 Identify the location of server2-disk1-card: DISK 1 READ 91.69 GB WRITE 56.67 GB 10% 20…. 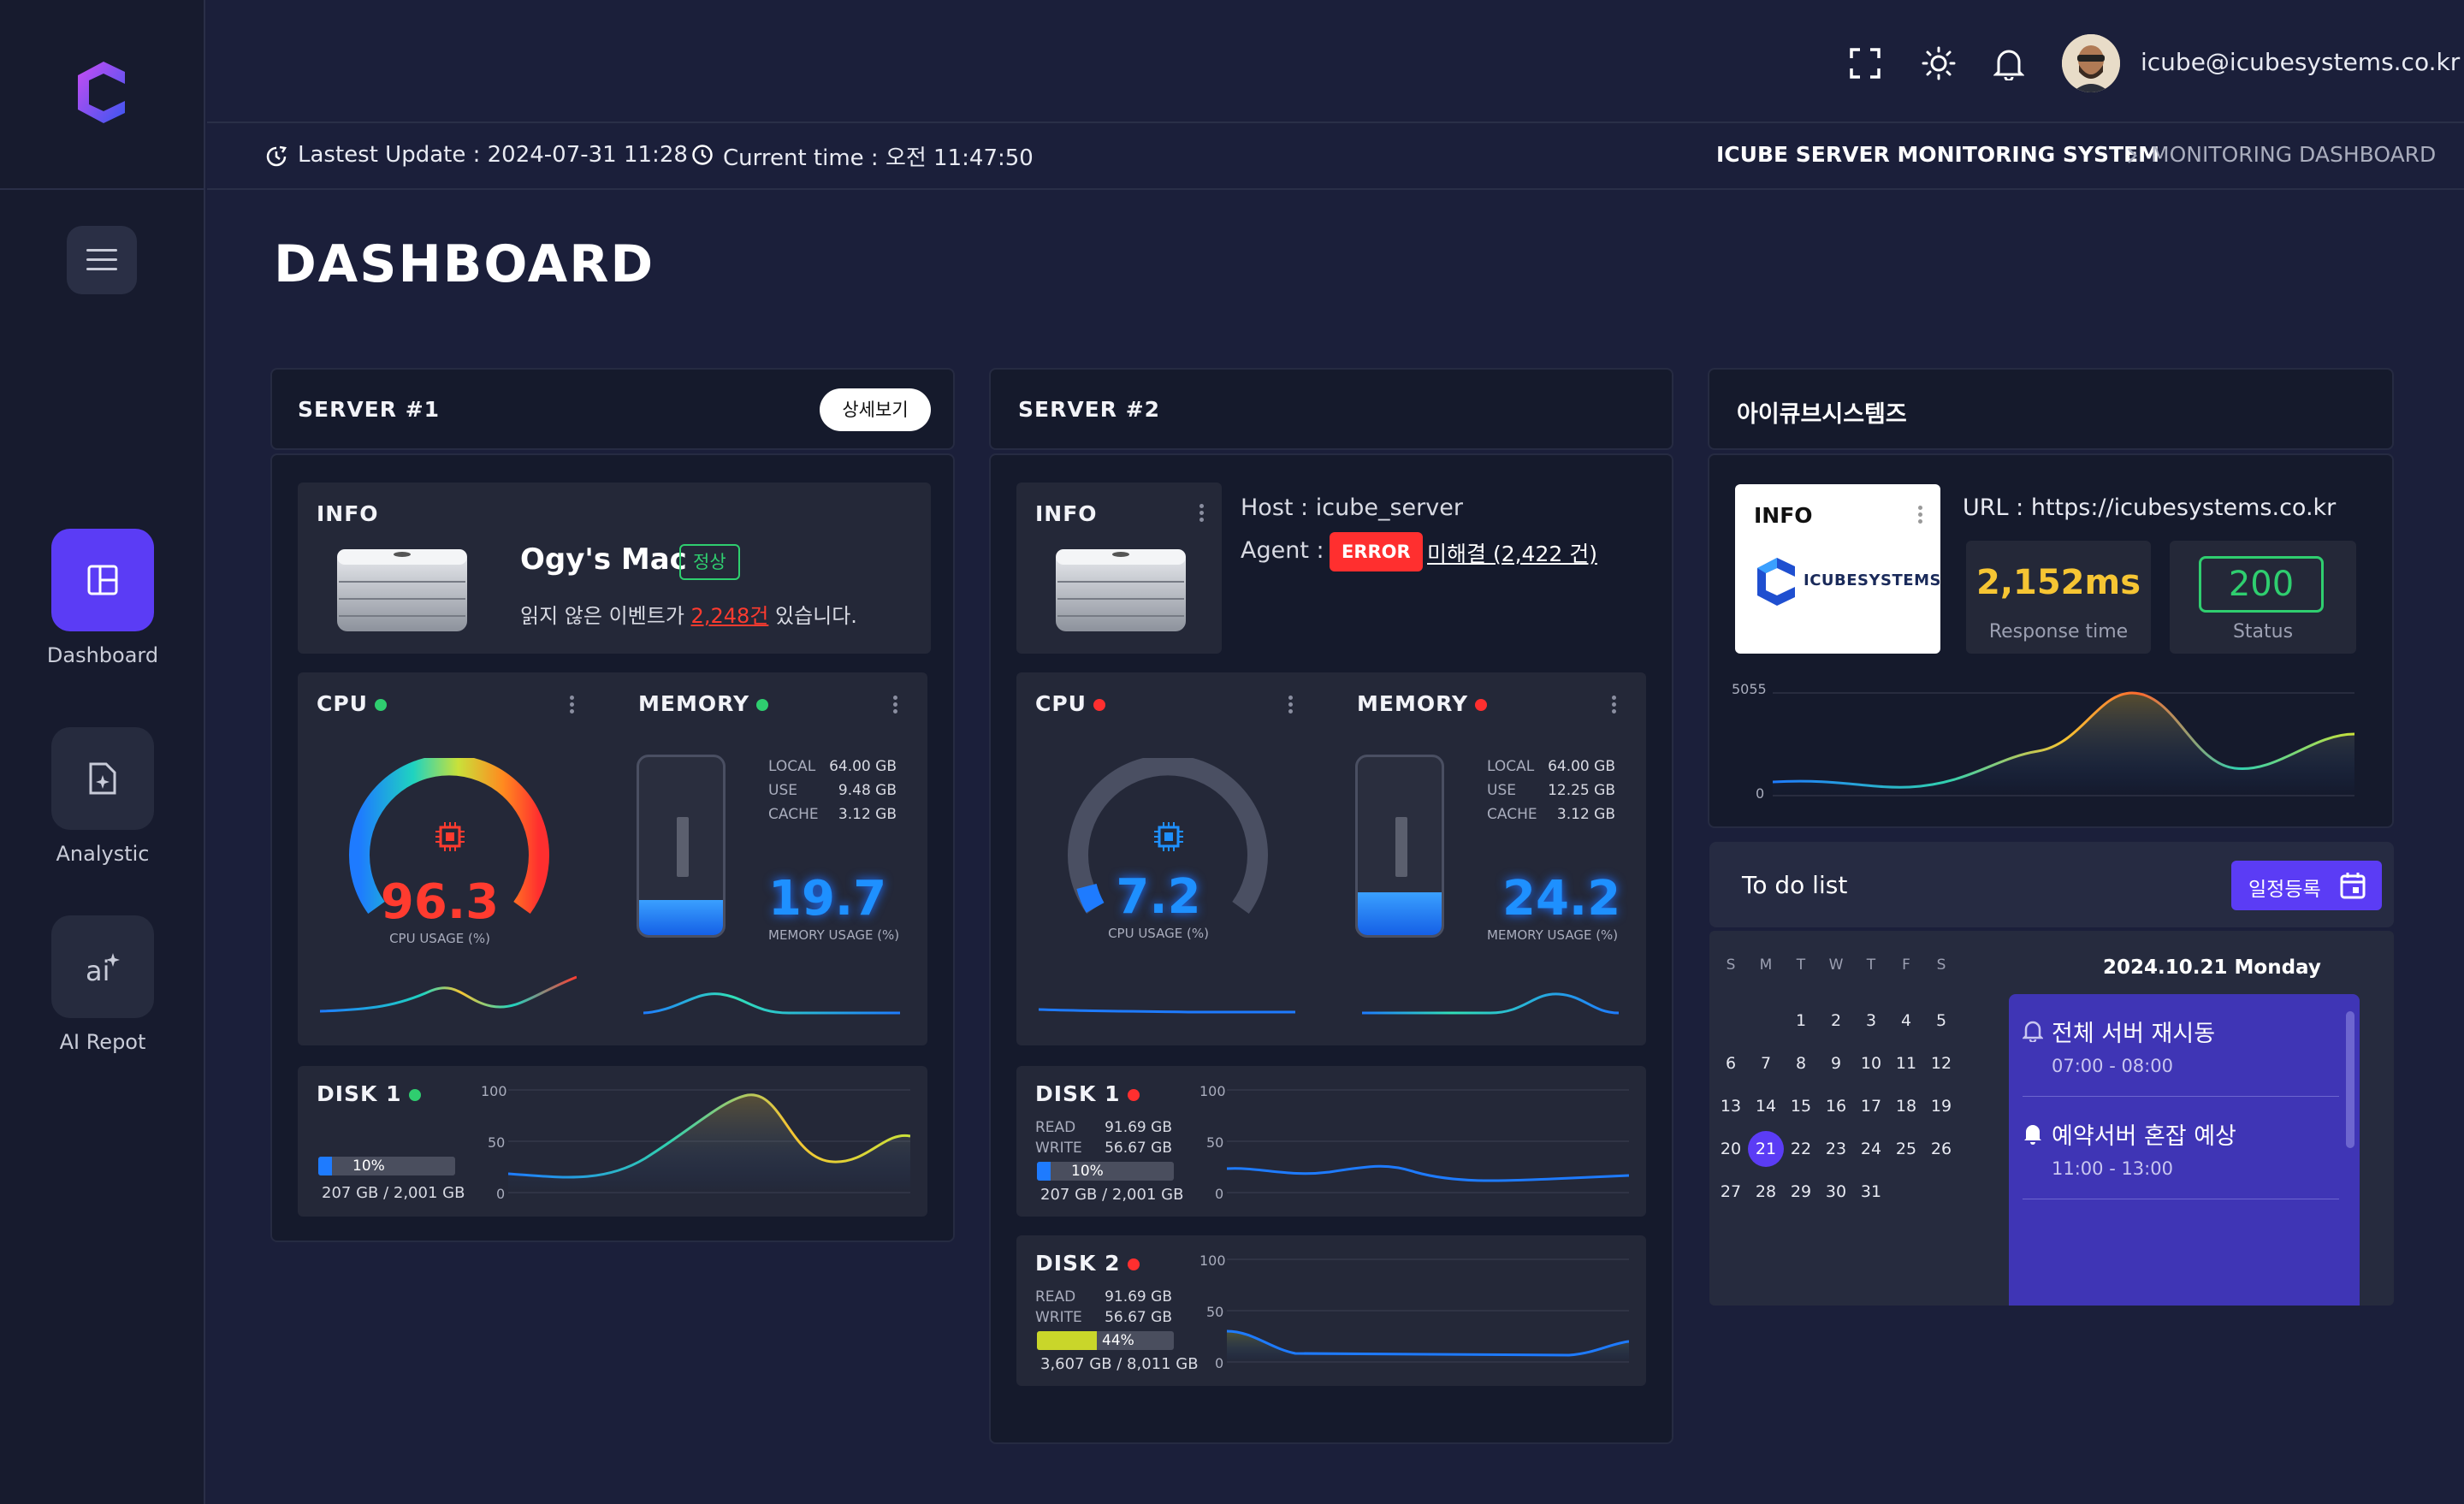
(1331, 1141).